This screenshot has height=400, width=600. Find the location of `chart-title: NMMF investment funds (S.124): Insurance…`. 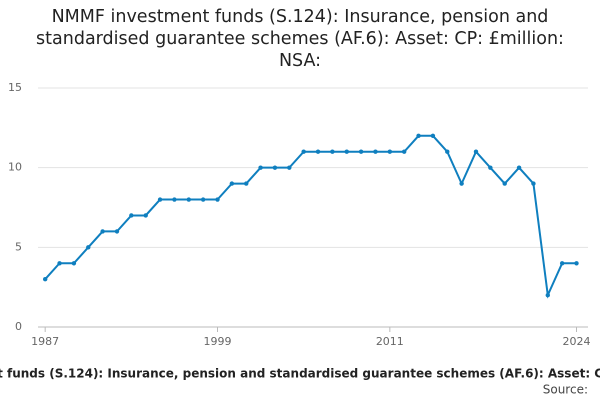

chart-title: NMMF investment funds (S.124): Insurance… is located at coordinates (300, 39).